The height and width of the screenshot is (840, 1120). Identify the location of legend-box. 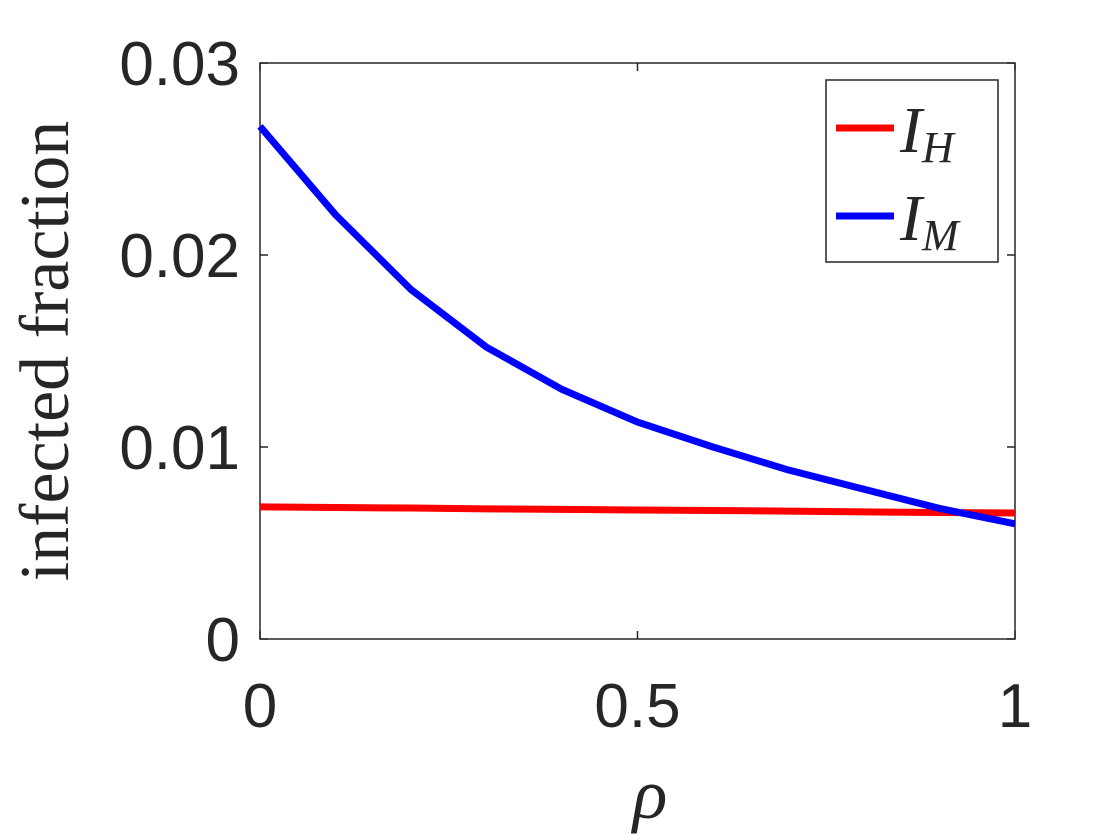
(912, 171).